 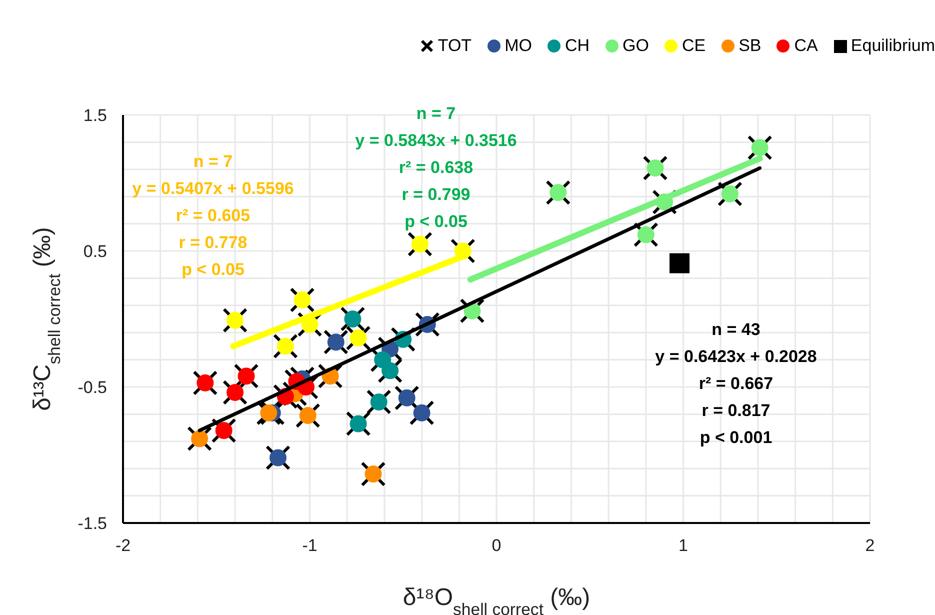 I want to click on y-tick-label: 1.5, so click(x=95, y=116).